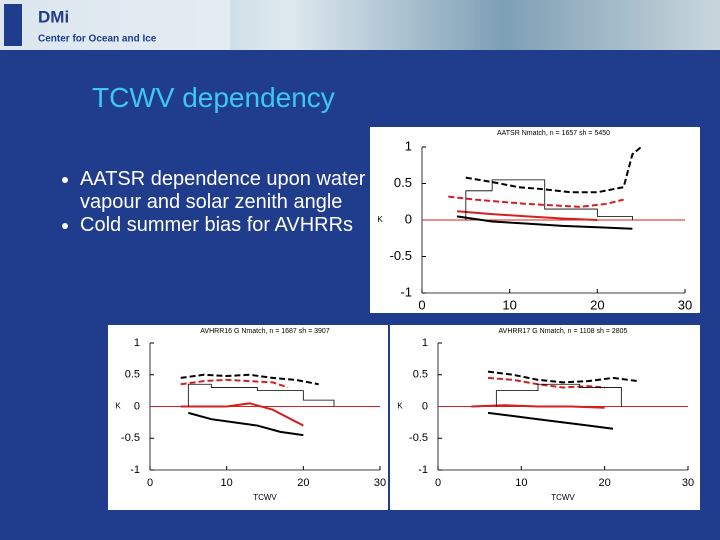 The image size is (720, 540). Describe the element at coordinates (265, 331) in the screenshot. I see `chart-title: AVHRR16 G Nmatch, n = 1687 sh = 3907` at that location.